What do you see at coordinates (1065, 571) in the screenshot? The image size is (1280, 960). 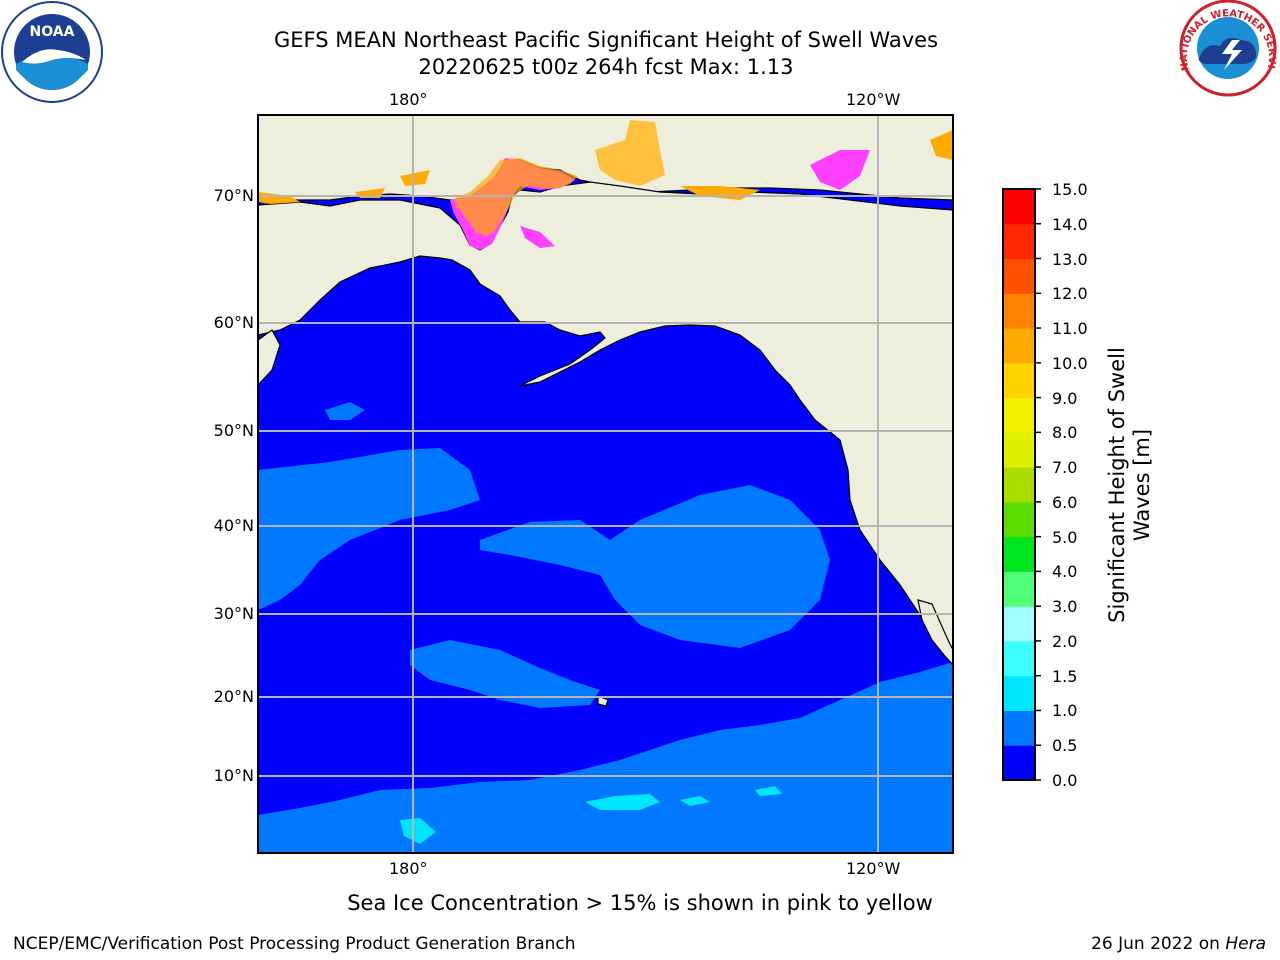 I see `colorbar-tick: 4.0` at bounding box center [1065, 571].